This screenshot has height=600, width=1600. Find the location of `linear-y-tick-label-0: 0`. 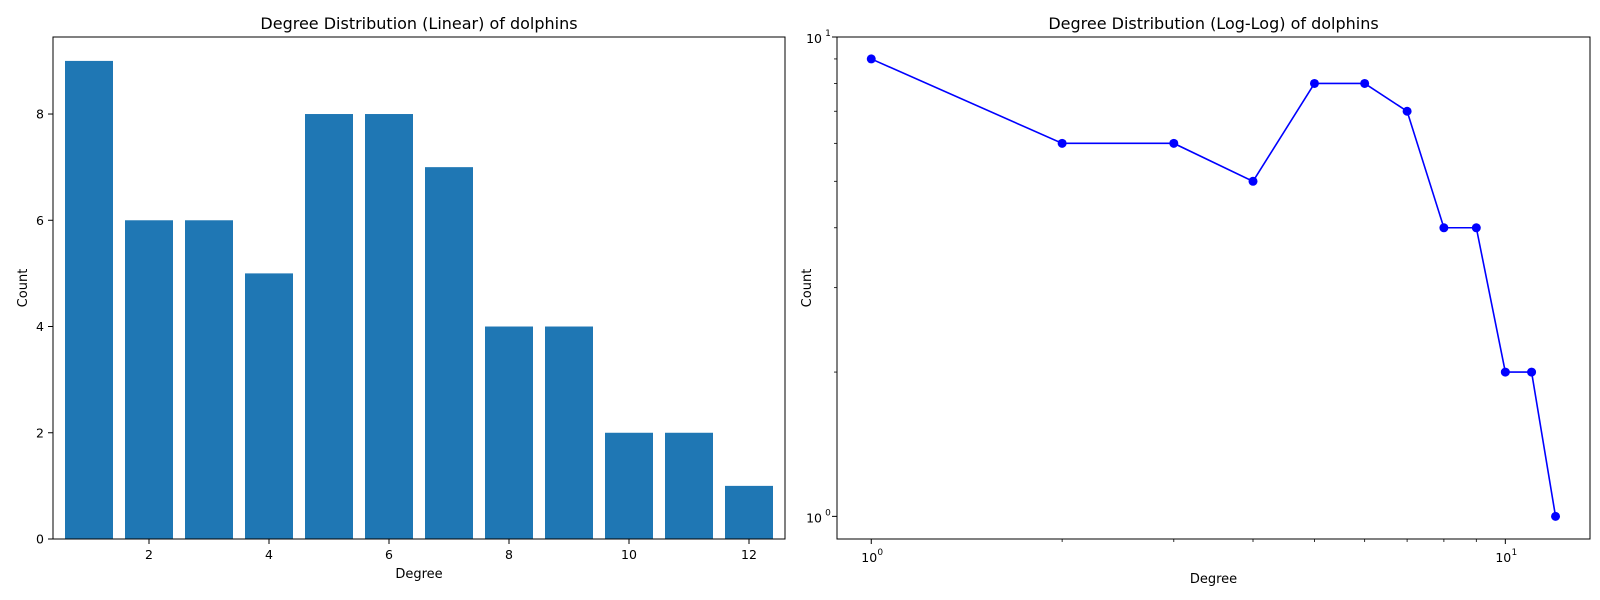

linear-y-tick-label-0: 0 is located at coordinates (40, 539).